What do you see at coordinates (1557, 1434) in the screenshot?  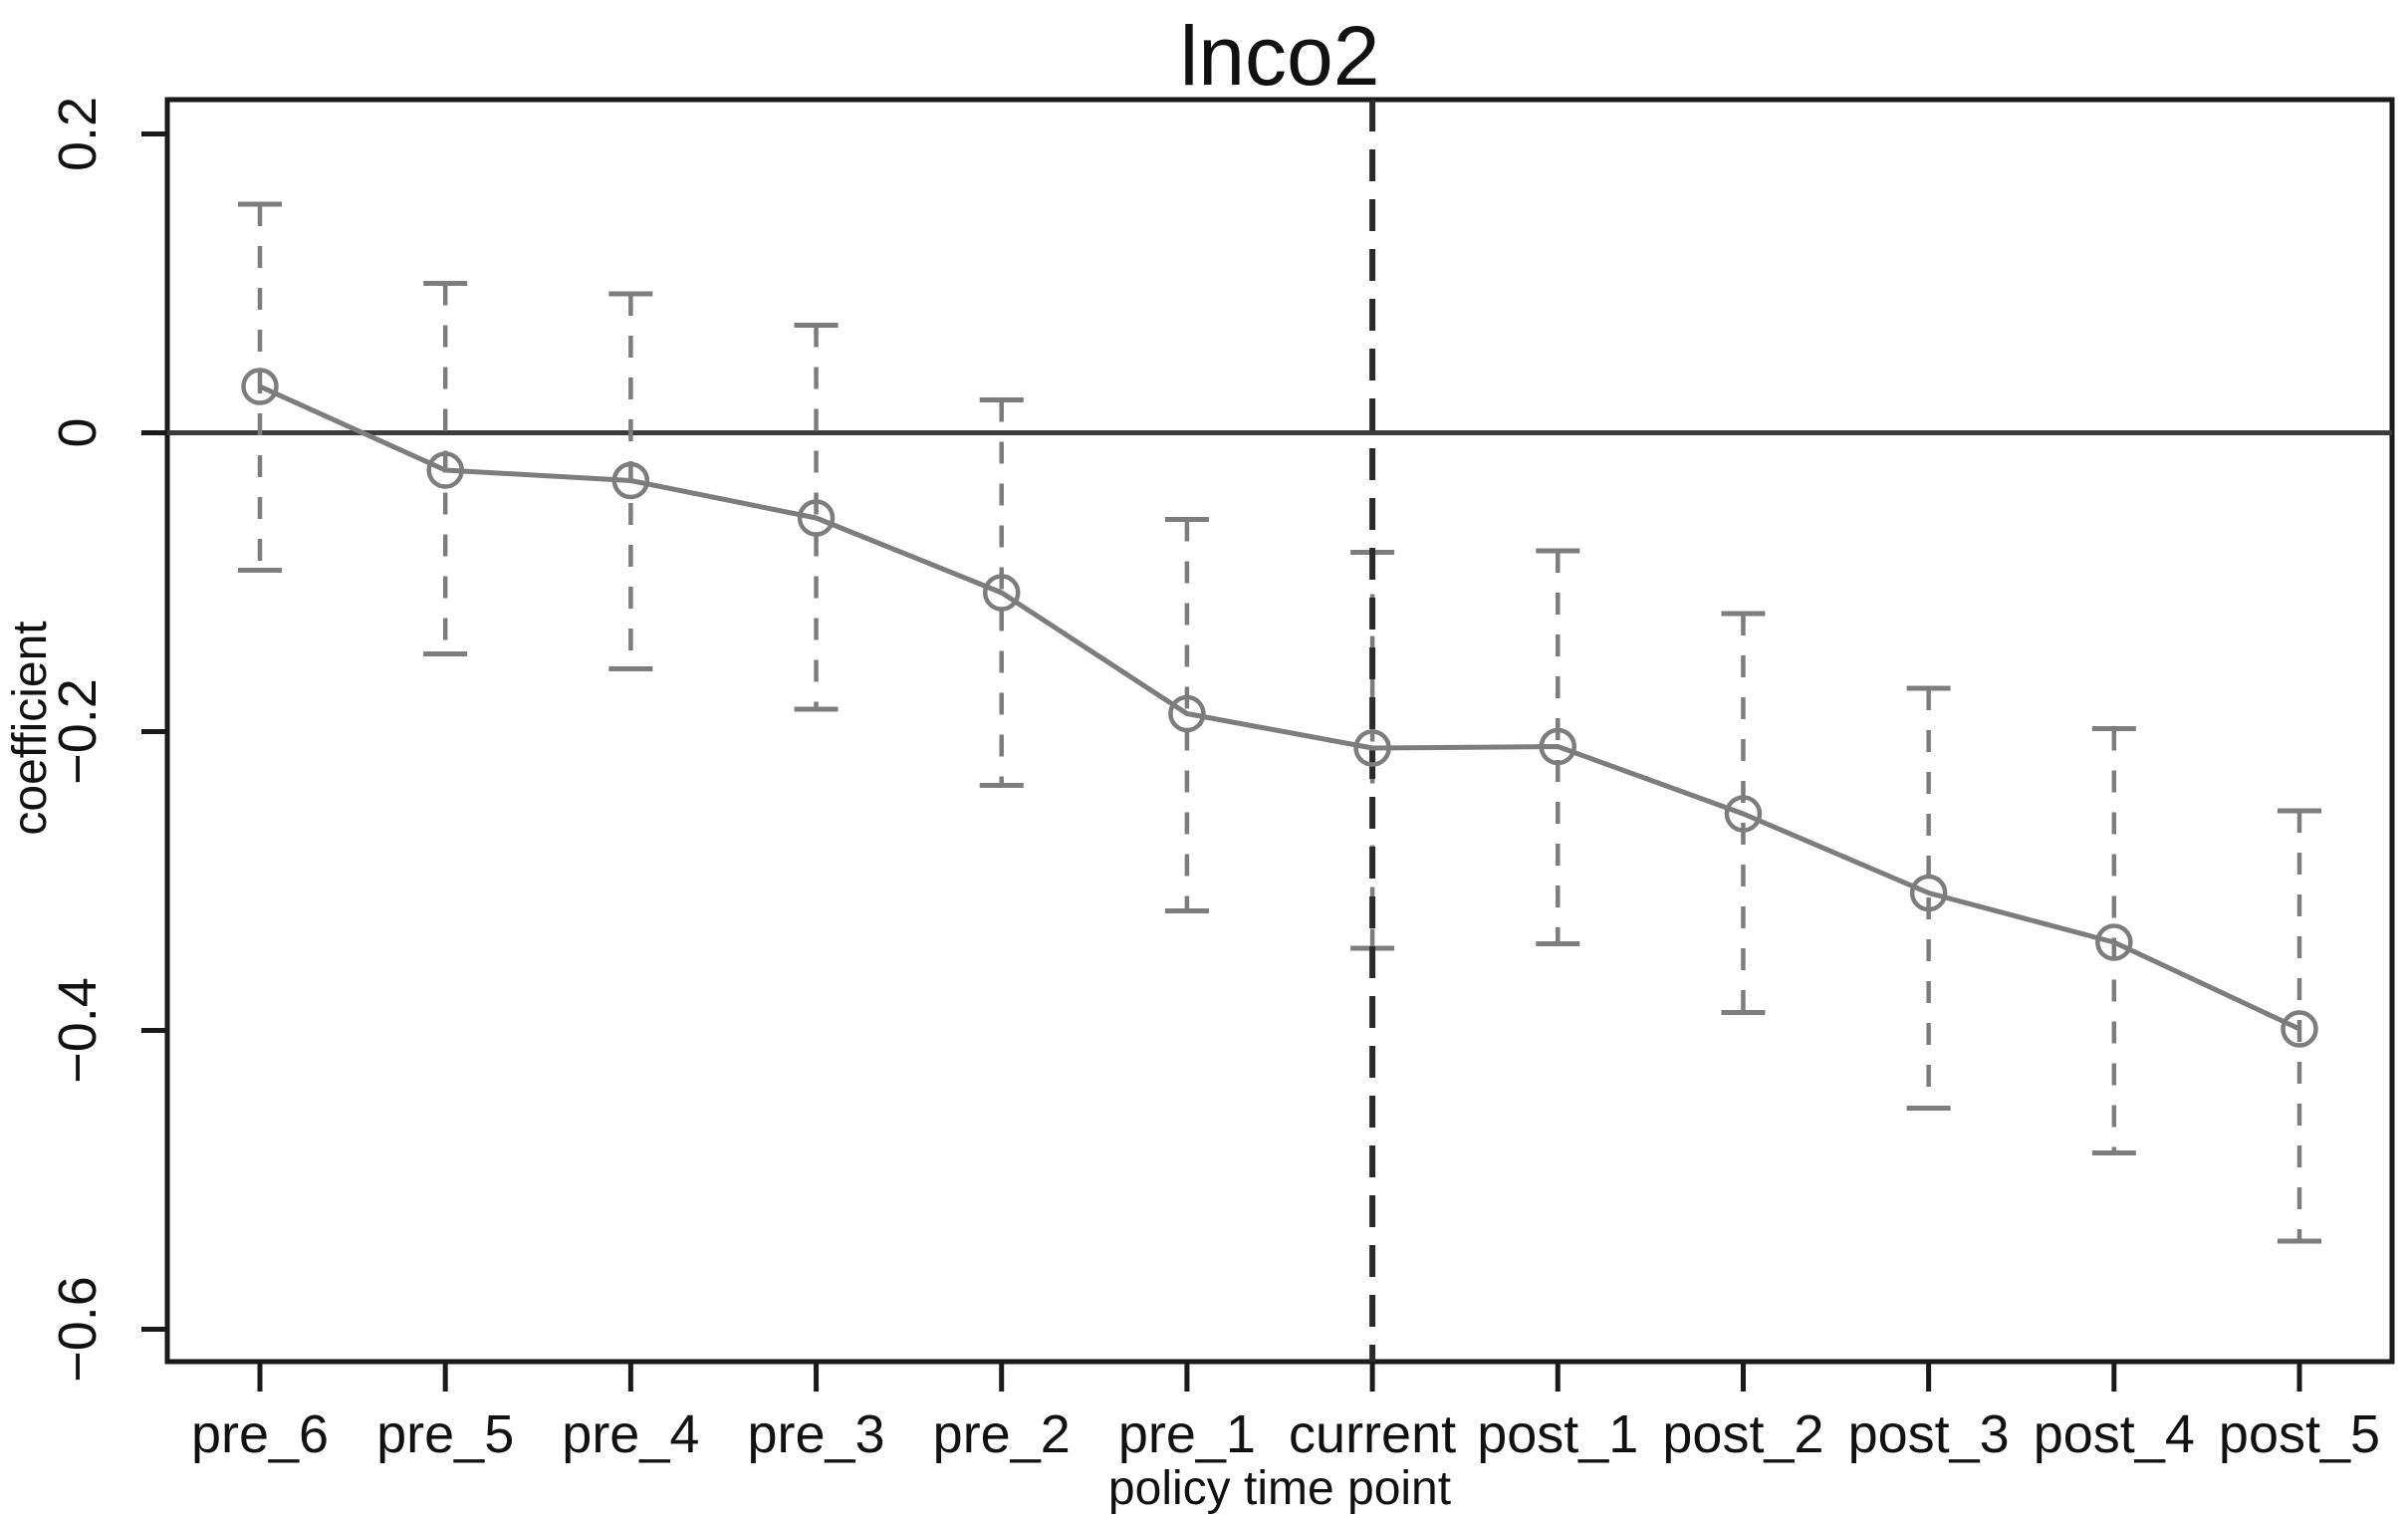 I see `x-axis-tick-label: post_1` at bounding box center [1557, 1434].